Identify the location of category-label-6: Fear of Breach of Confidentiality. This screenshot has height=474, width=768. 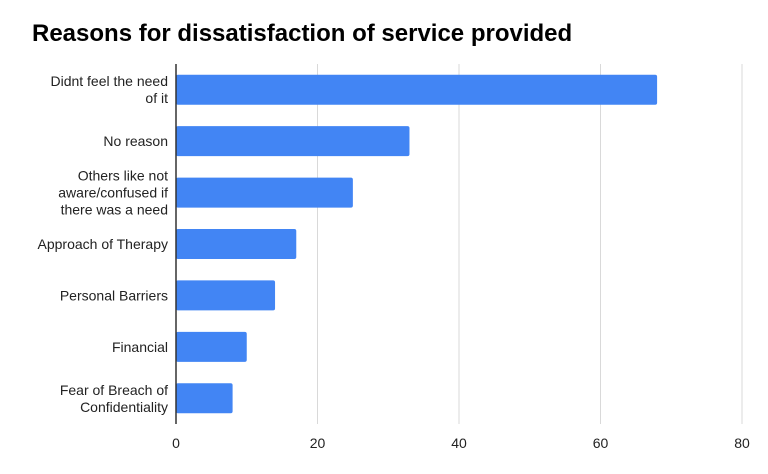
(114, 398).